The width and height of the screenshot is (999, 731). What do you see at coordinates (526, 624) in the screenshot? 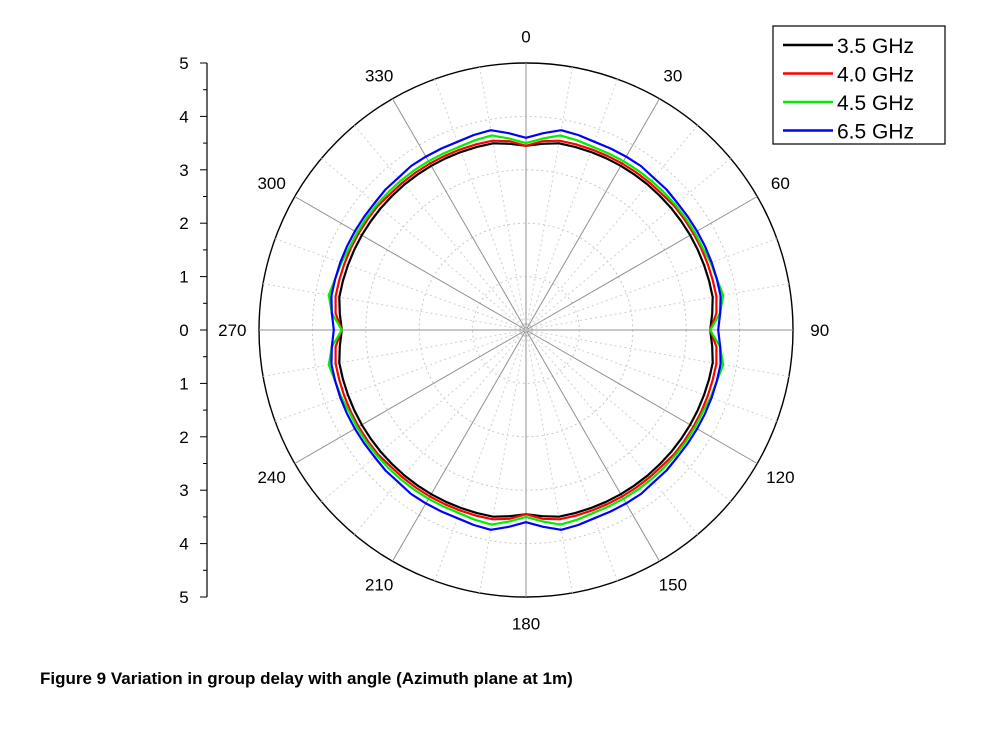
I see `angle-label-180: 180` at bounding box center [526, 624].